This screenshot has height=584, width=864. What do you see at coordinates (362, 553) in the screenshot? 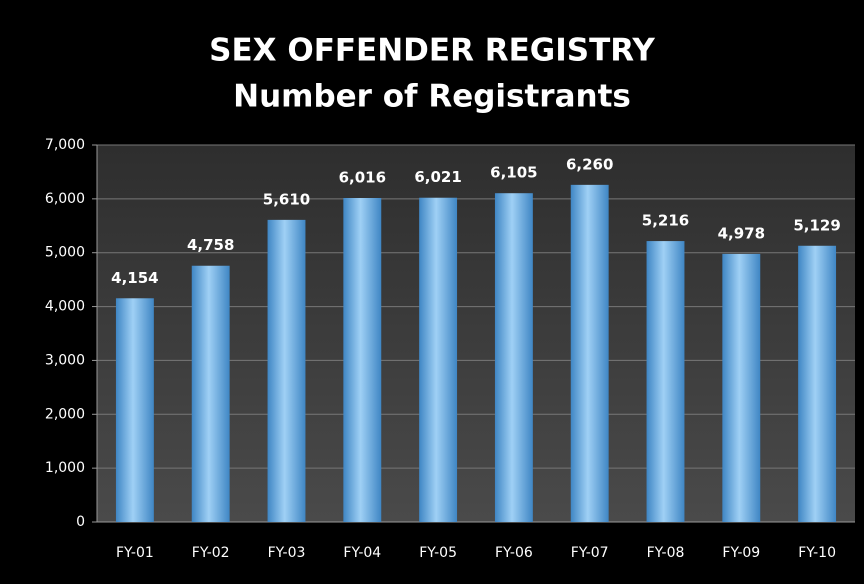
I see `x-tick-label: FY-04` at bounding box center [362, 553].